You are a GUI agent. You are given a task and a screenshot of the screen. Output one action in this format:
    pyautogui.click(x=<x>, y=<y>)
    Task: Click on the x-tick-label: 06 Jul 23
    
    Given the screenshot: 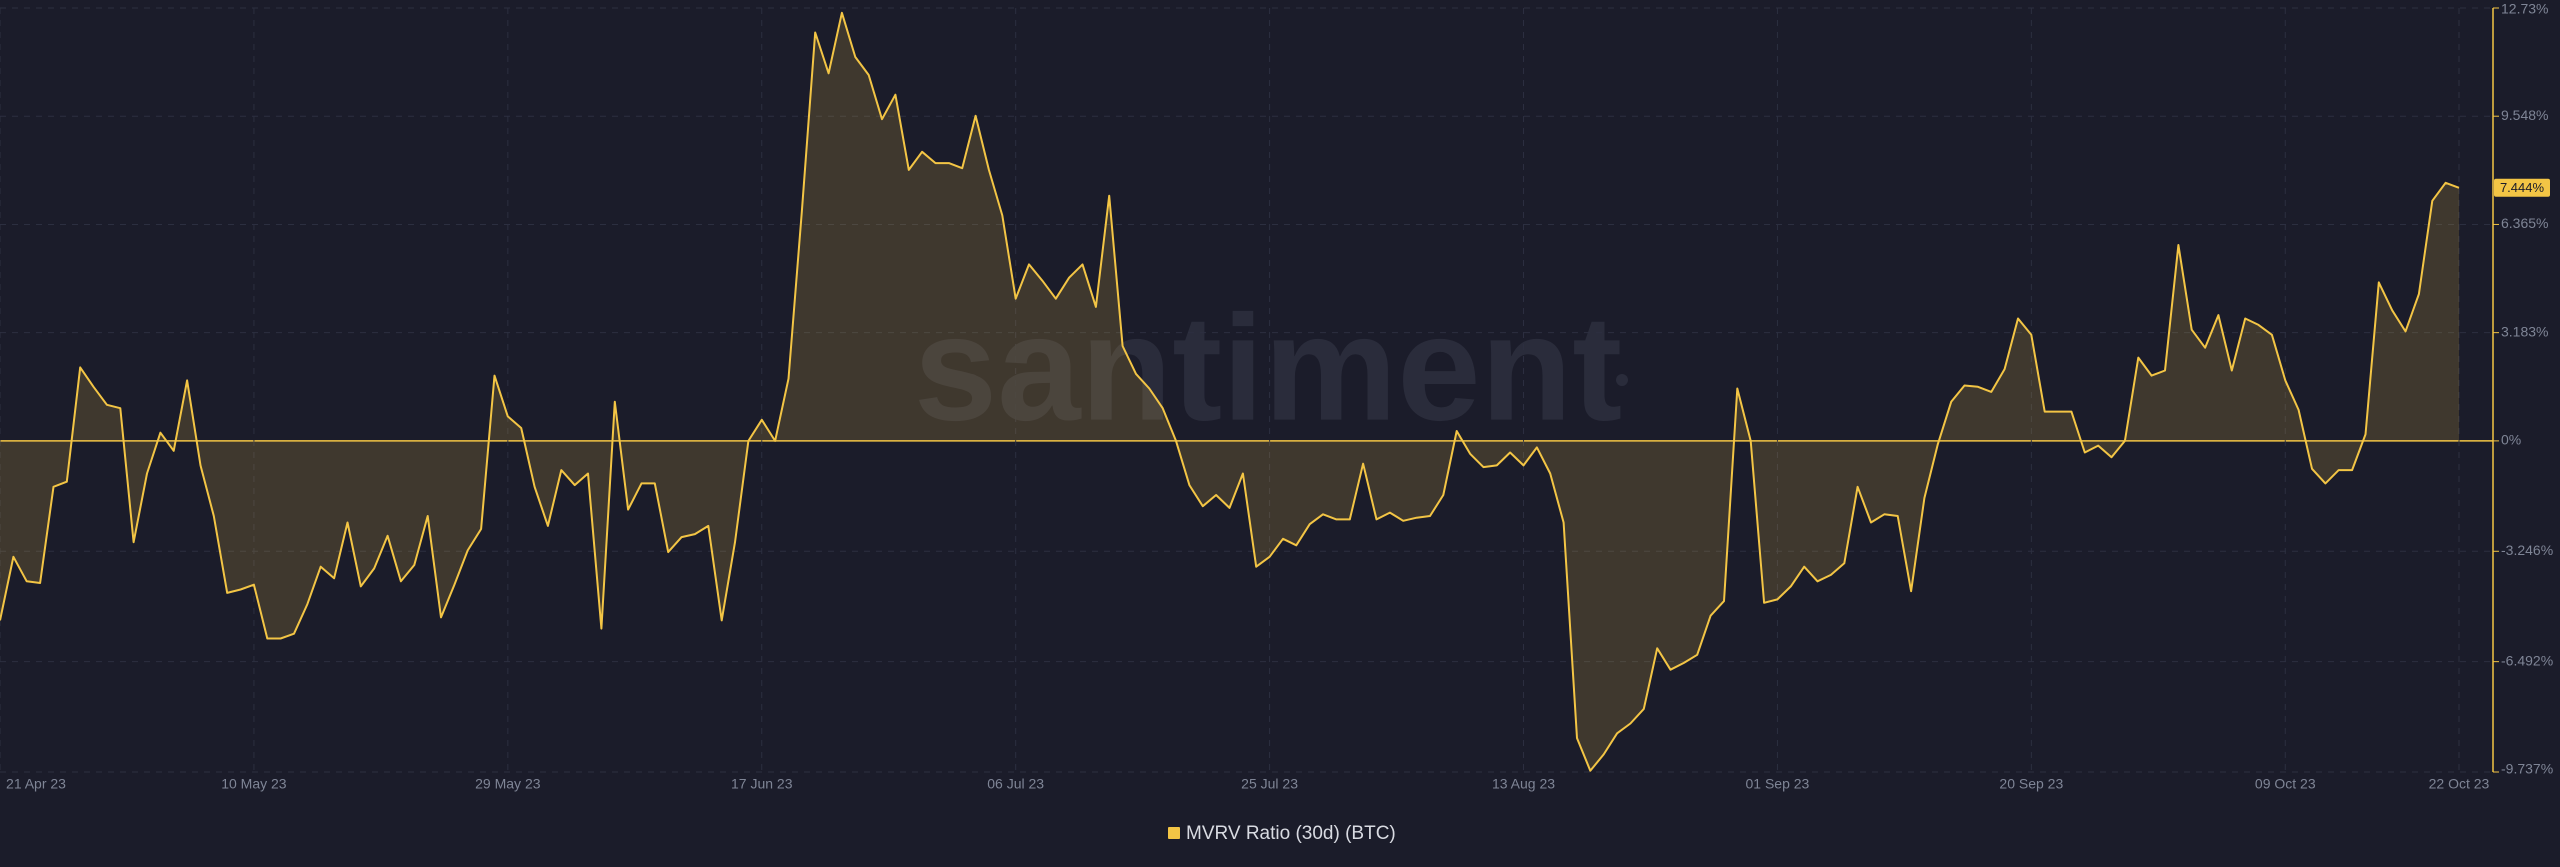 What is the action you would take?
    pyautogui.click(x=1015, y=784)
    